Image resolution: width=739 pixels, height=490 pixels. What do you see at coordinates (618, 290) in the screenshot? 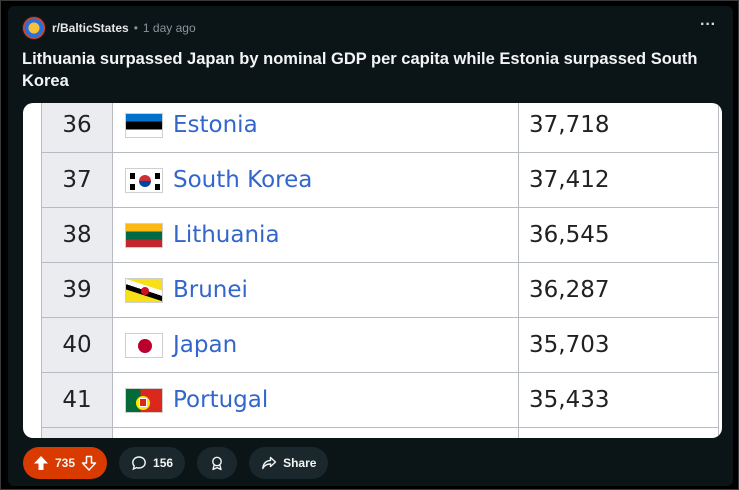
I see `gdp-value: 36,287` at bounding box center [618, 290].